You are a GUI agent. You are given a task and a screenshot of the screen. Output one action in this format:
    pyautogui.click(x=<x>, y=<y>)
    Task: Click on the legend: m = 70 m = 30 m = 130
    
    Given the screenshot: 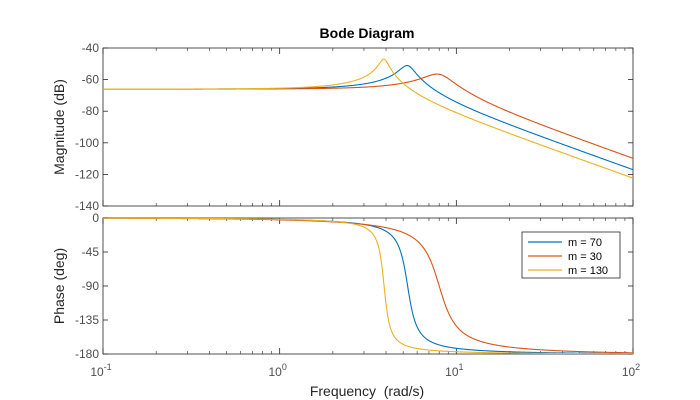 What is the action you would take?
    pyautogui.click(x=571, y=255)
    